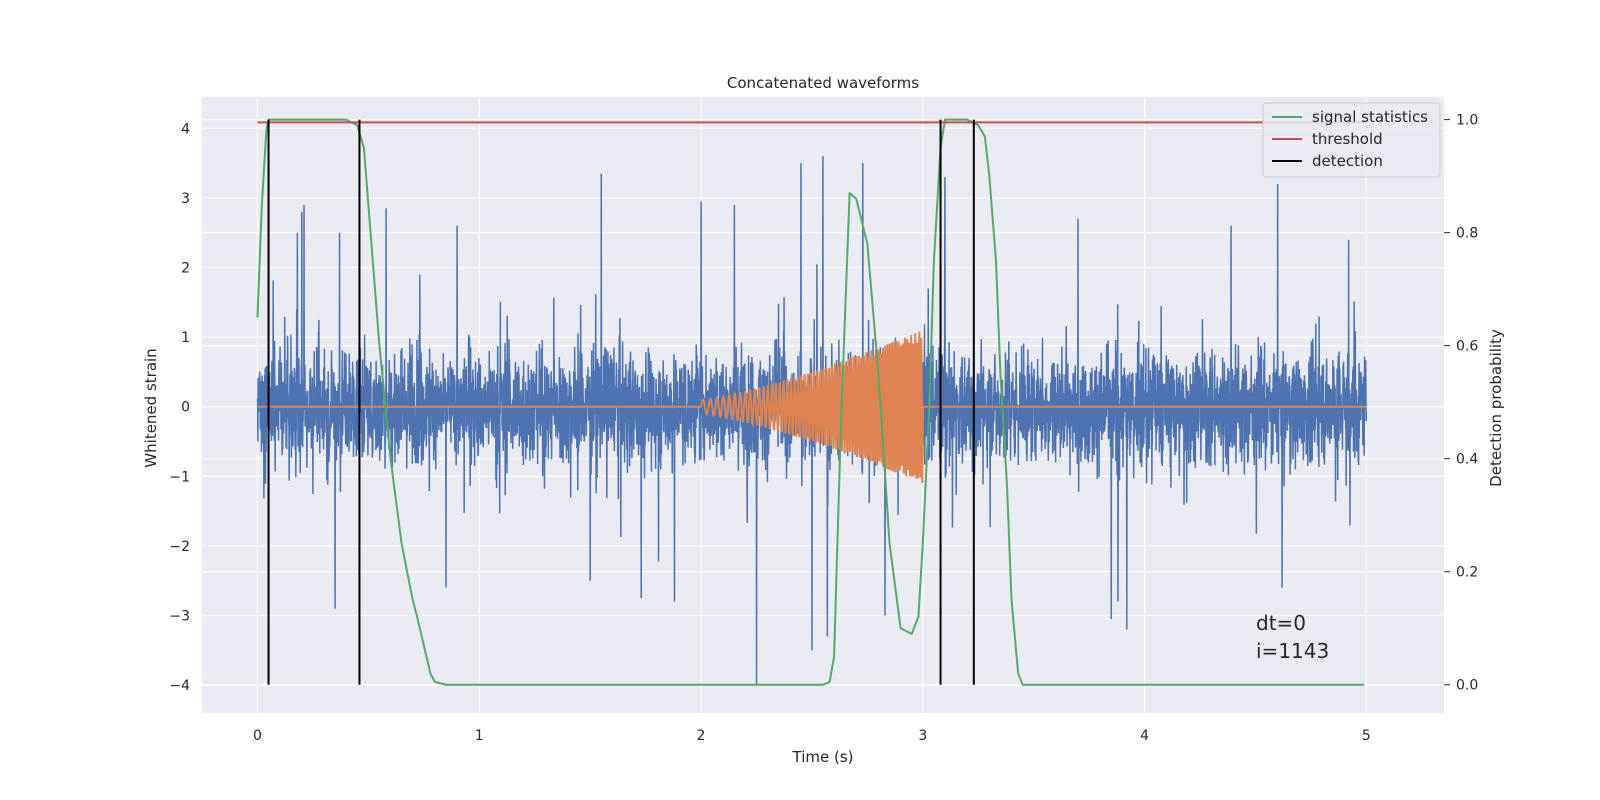  I want to click on y-tick-label: −3, so click(179, 617).